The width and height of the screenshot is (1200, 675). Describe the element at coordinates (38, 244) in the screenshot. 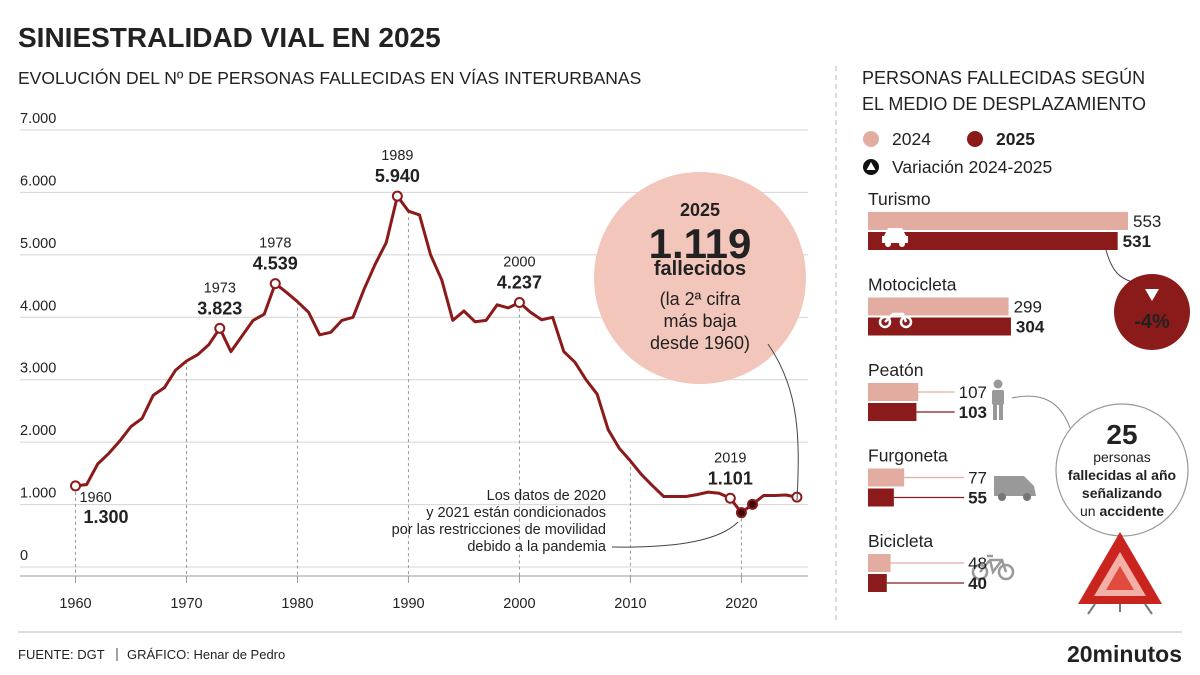

I see `y-tick-label: 5.000` at that location.